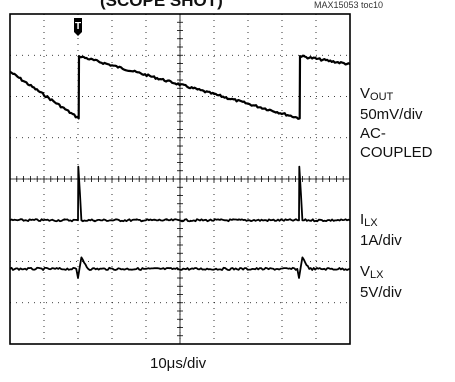  What do you see at coordinates (372, 272) in the screenshot?
I see `vlx-name: VLX` at bounding box center [372, 272].